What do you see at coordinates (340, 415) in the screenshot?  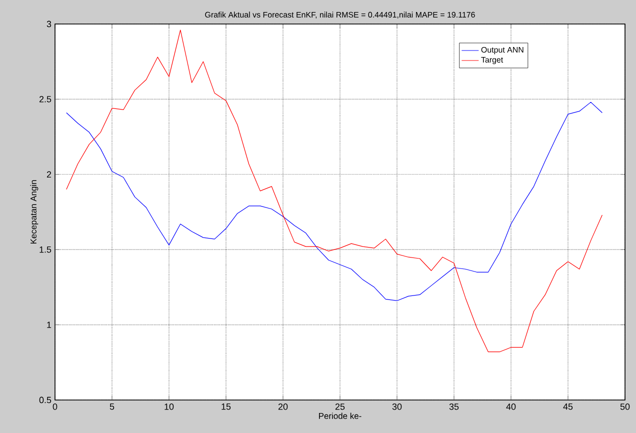 I see `x-axis-title: Periode ke-` at bounding box center [340, 415].